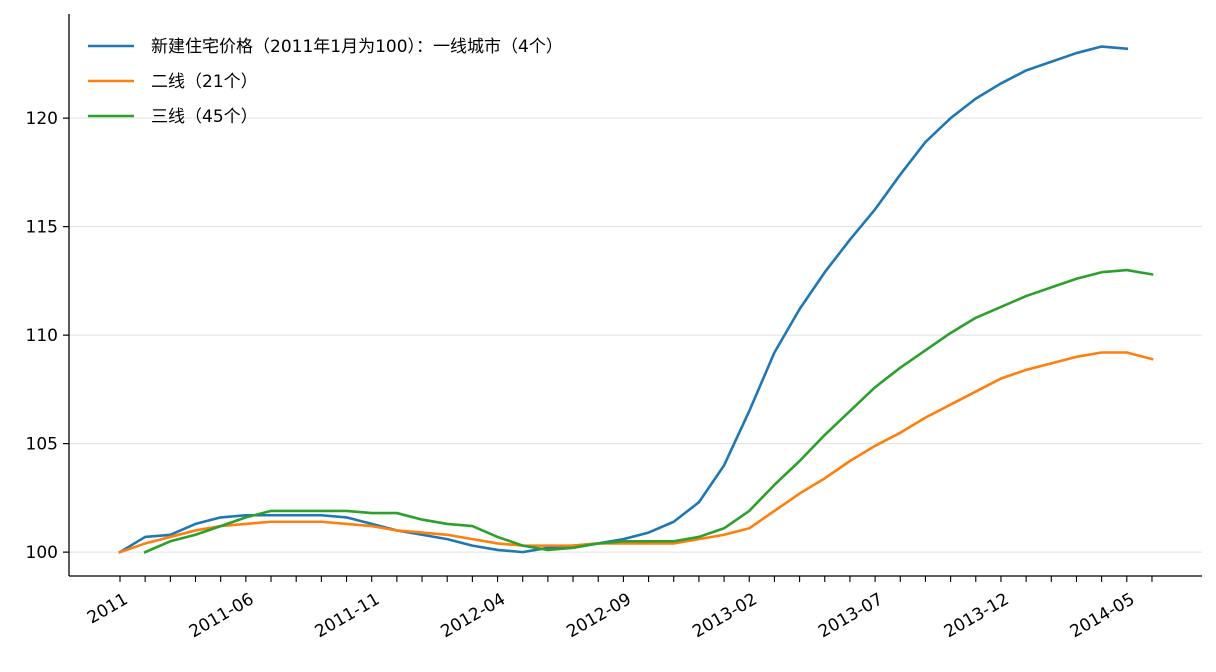  I want to click on legend-label-2: 三线（45个）, so click(204, 117).